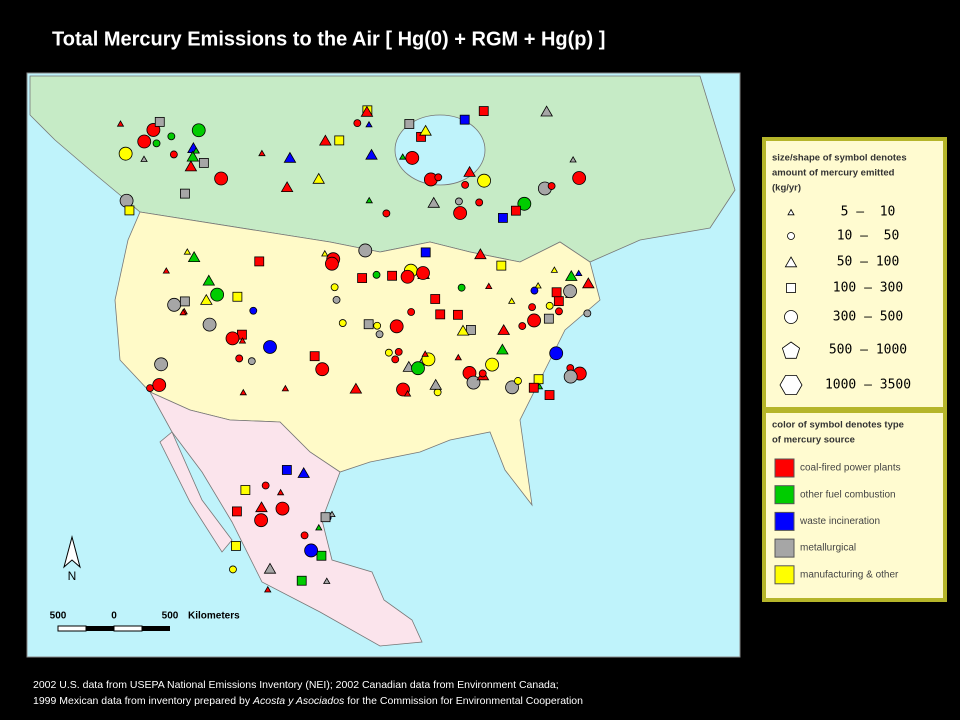  Describe the element at coordinates (214, 616) in the screenshot. I see `scale-unit: Kilometers` at that location.